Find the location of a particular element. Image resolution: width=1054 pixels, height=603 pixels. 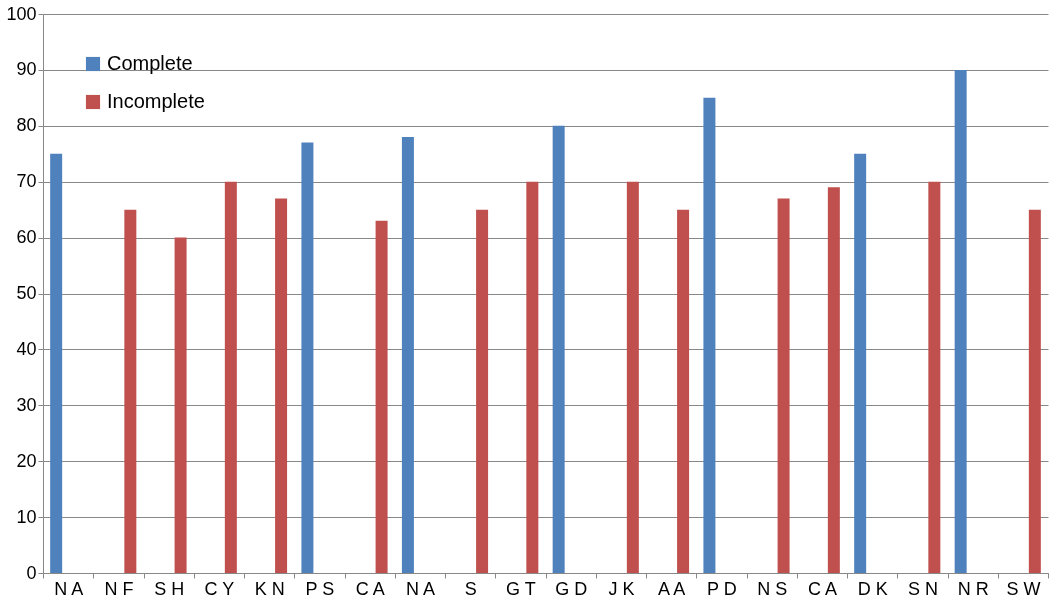

x-tick-label: P D is located at coordinates (722, 588).